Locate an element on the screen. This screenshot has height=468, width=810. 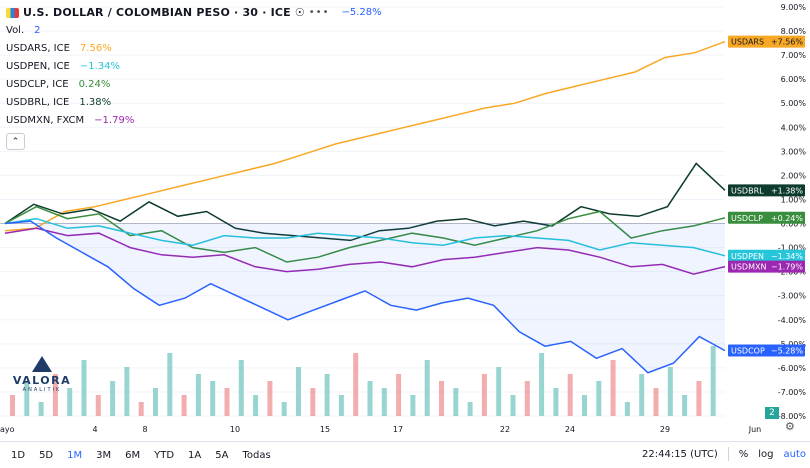
legend-symbol: USDMXN, FXCM is located at coordinates (45, 120).